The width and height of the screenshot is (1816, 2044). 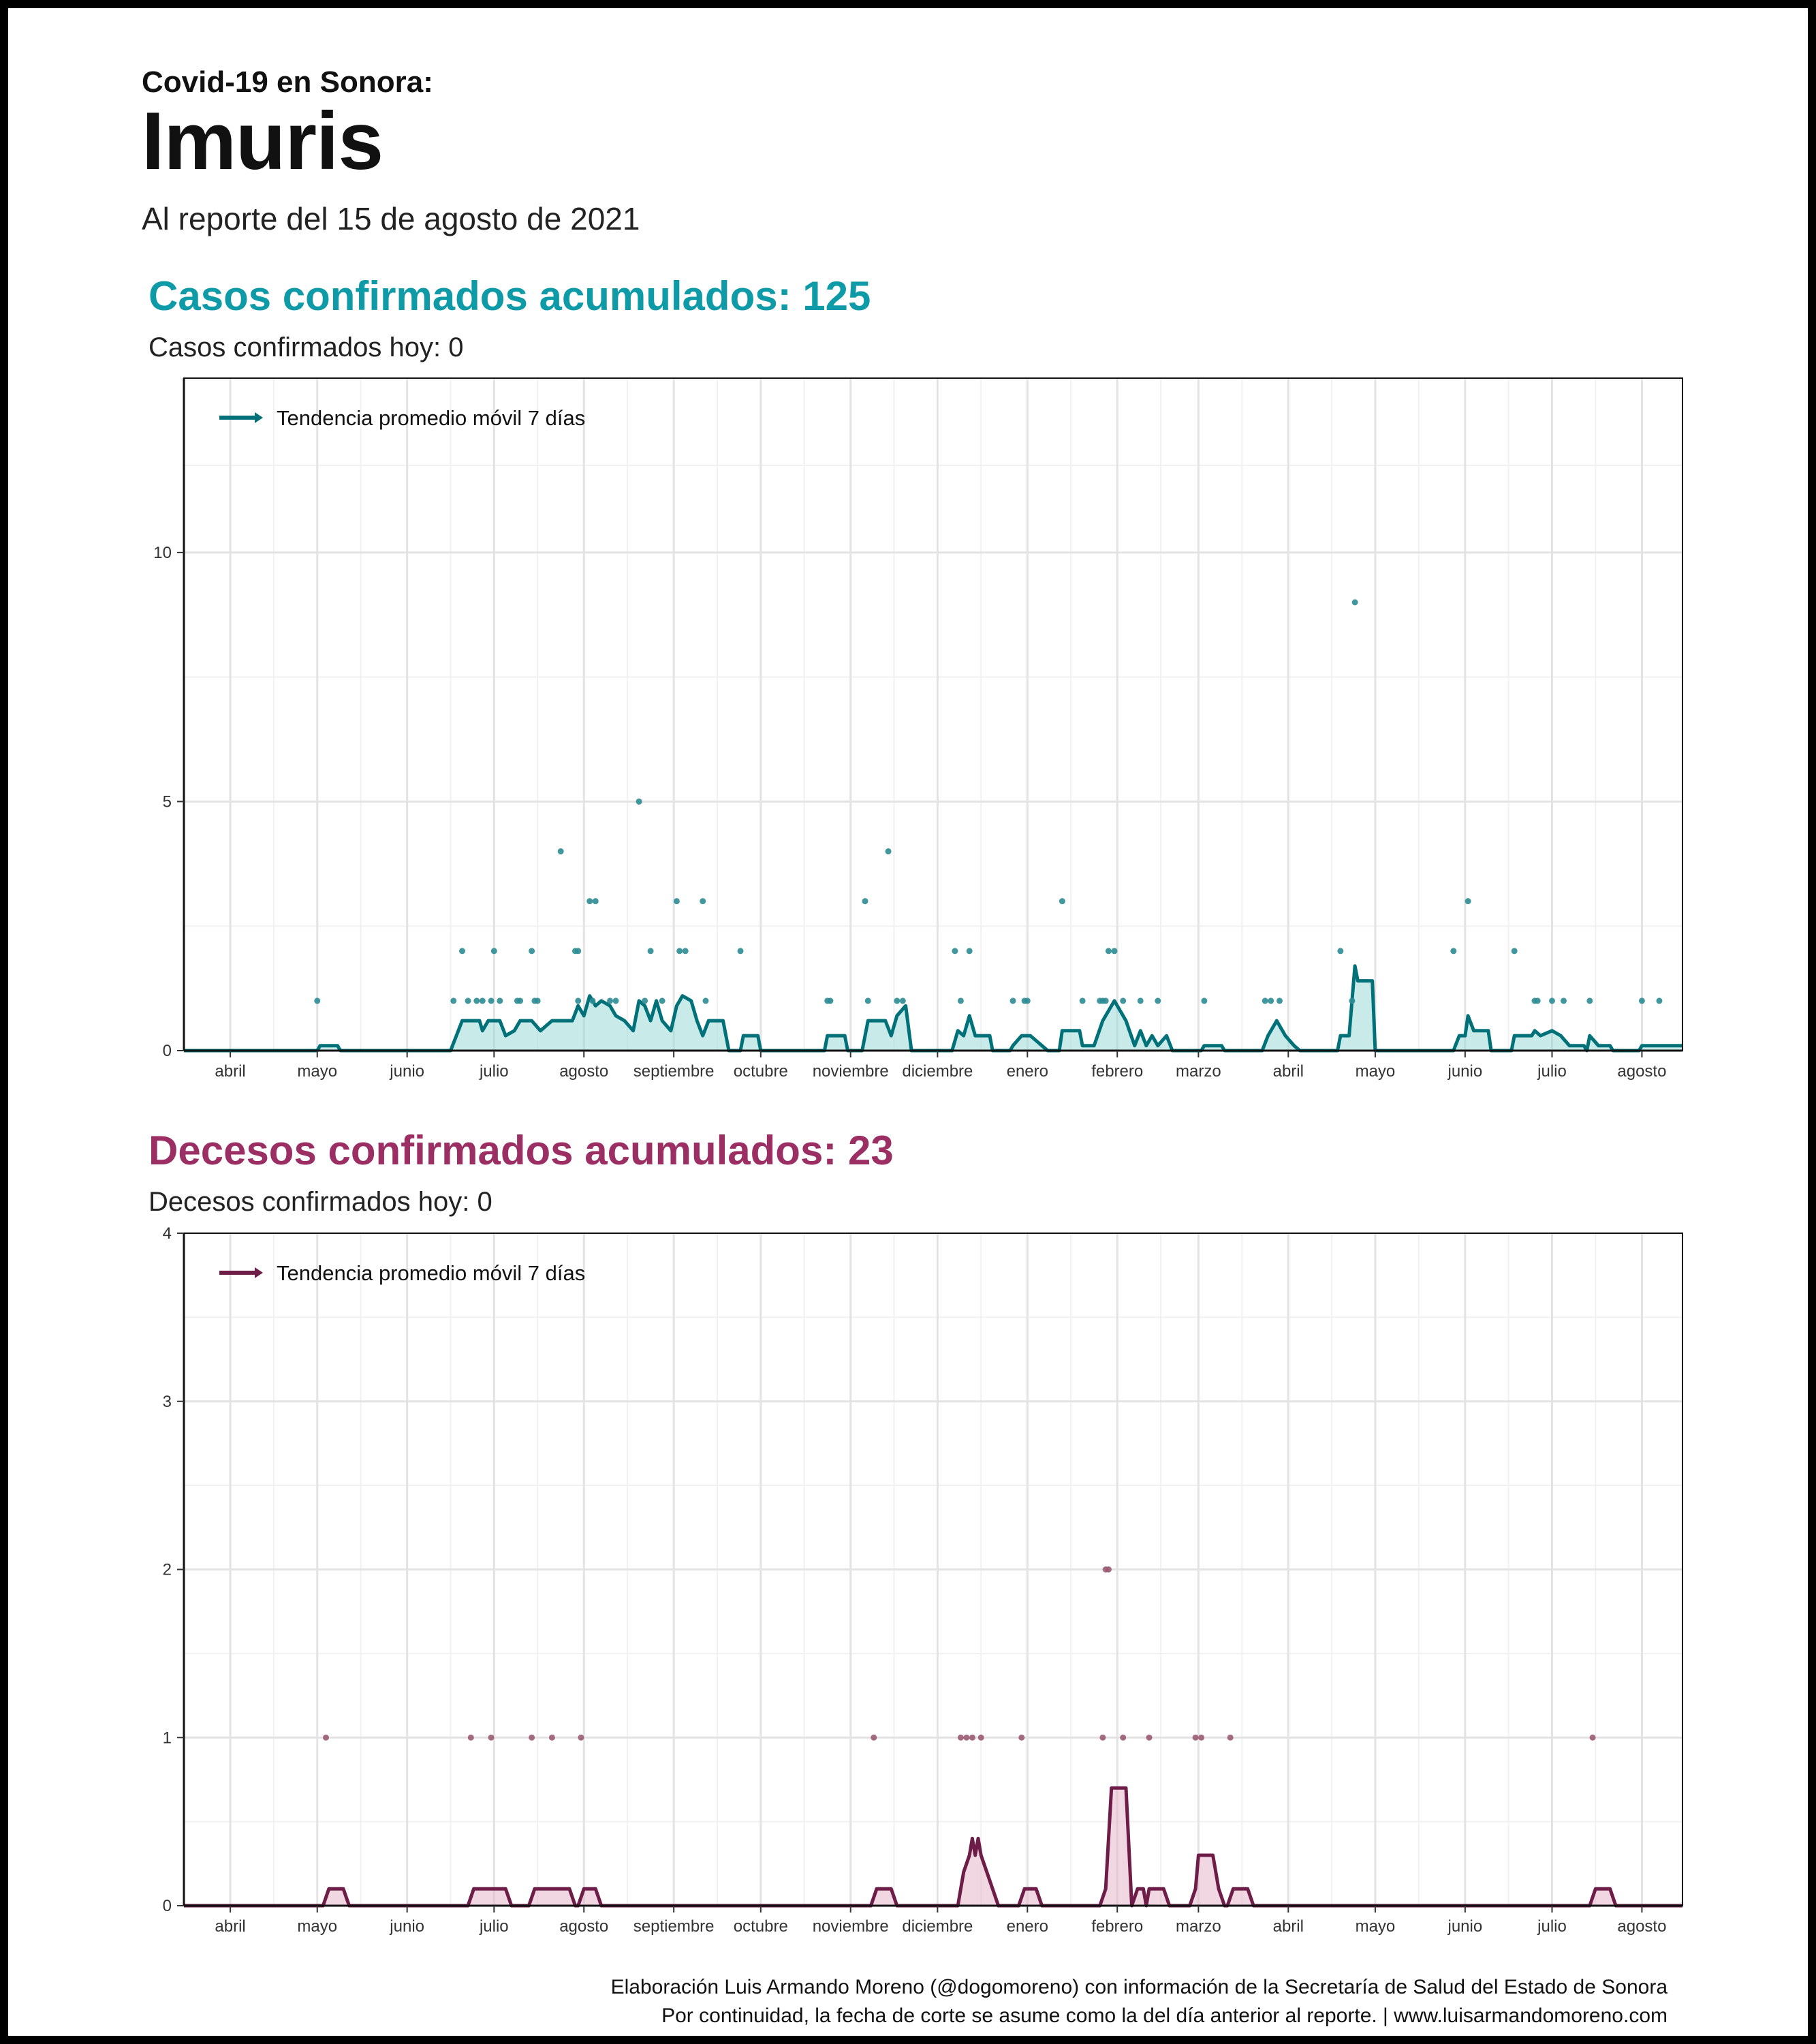 I want to click on deaths-today: Decesos confirmados hoy: 0, so click(x=320, y=1202).